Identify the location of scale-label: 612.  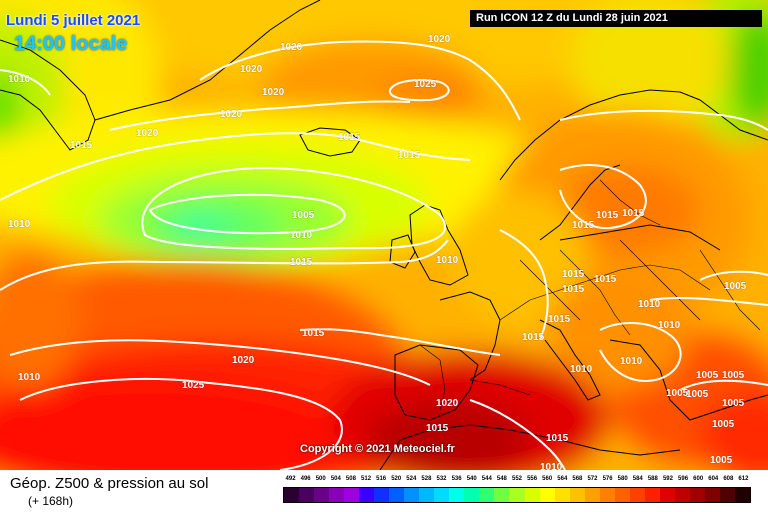
(743, 479).